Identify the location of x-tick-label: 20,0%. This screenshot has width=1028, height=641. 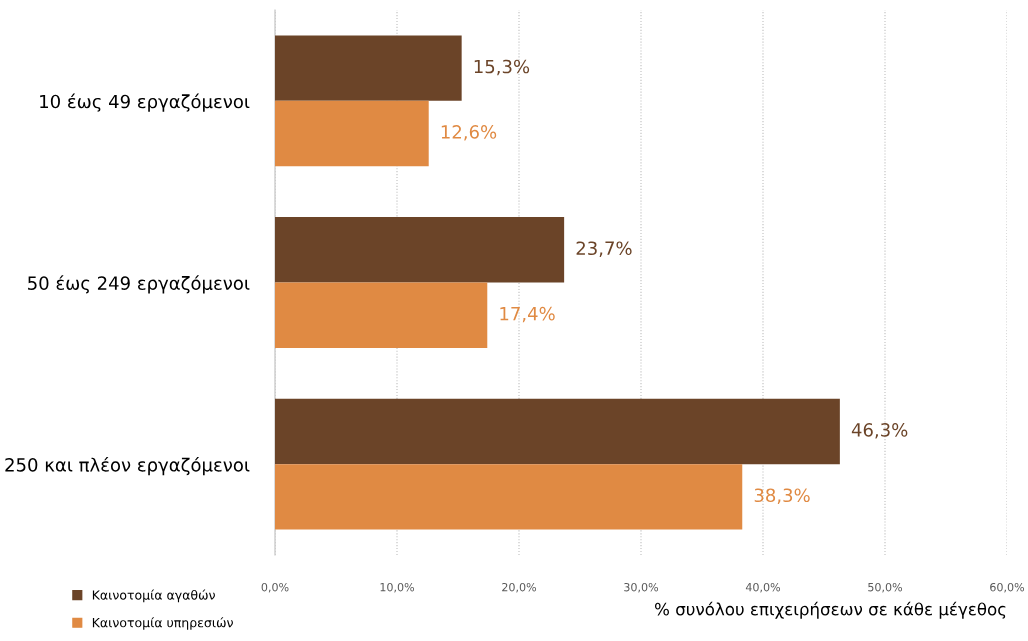
(519, 587).